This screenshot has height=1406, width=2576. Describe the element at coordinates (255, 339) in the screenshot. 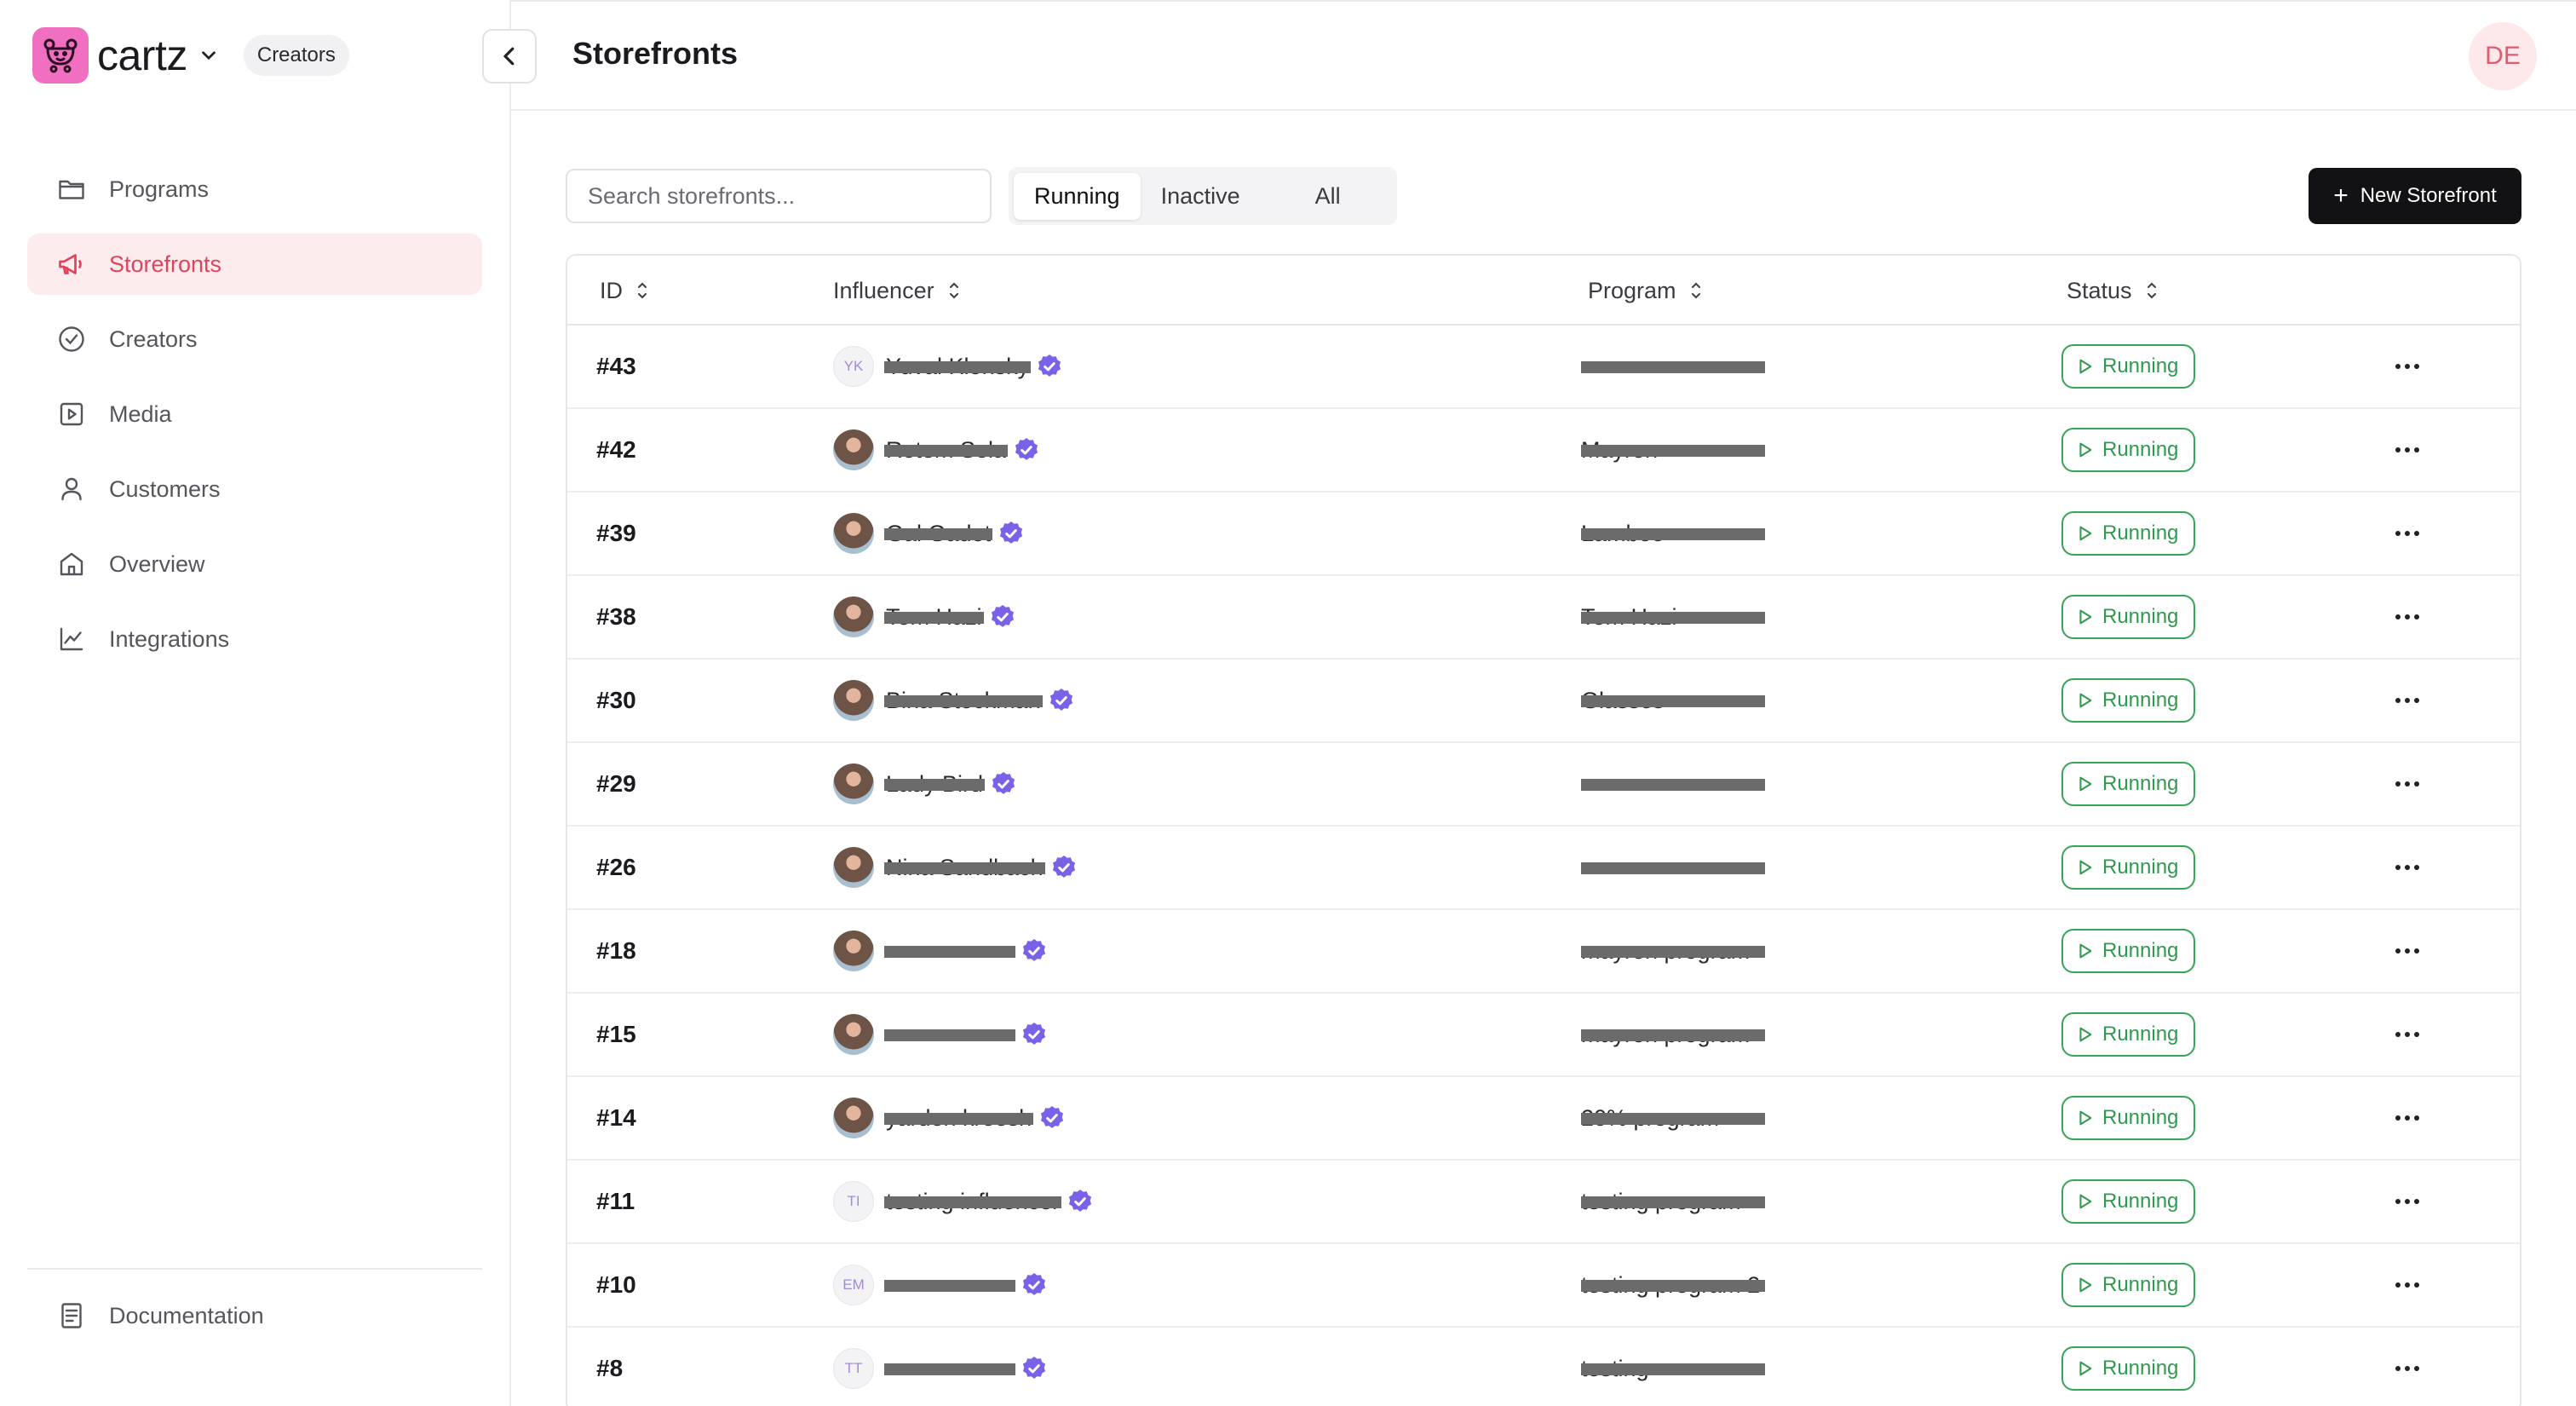

I see `sidebar-item-creators: Creators` at that location.